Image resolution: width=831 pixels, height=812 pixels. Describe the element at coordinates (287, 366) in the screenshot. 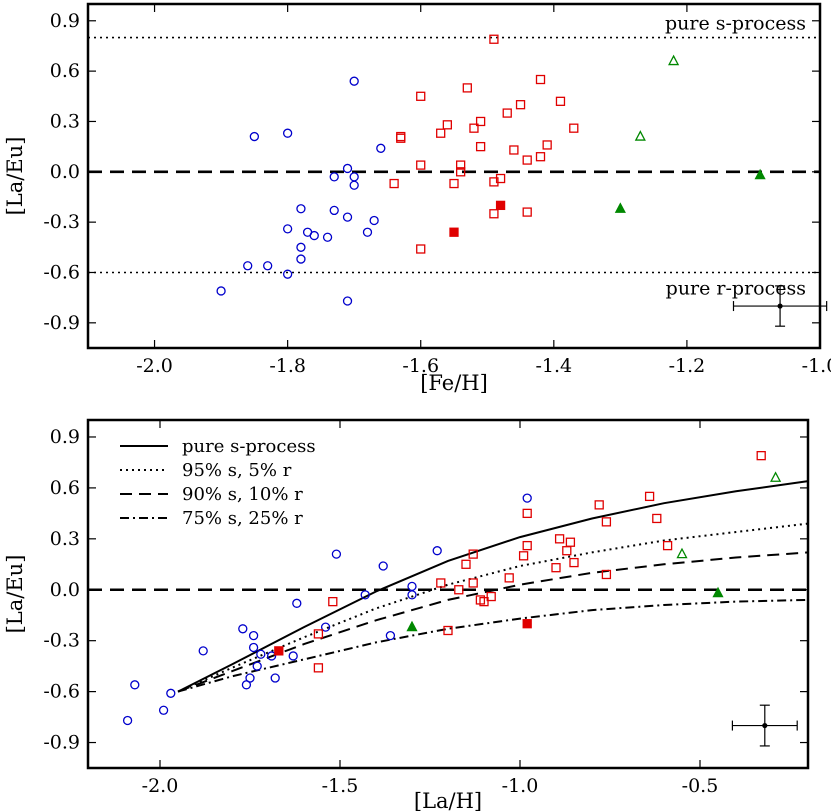

I see `x-tick-label: -1.8` at that location.